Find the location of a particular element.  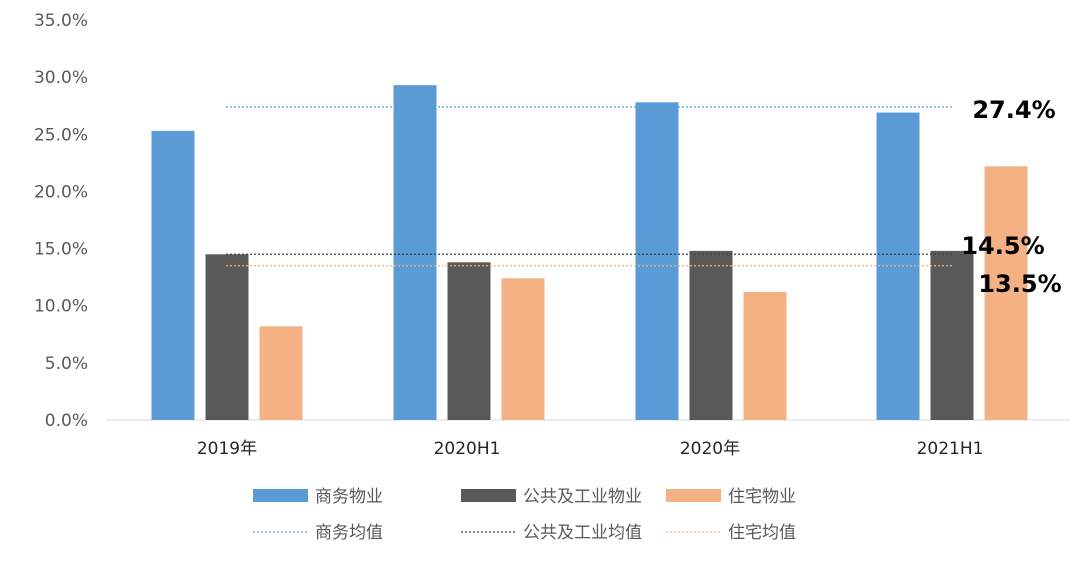

legend-label: 住宅物业 is located at coordinates (762, 497).